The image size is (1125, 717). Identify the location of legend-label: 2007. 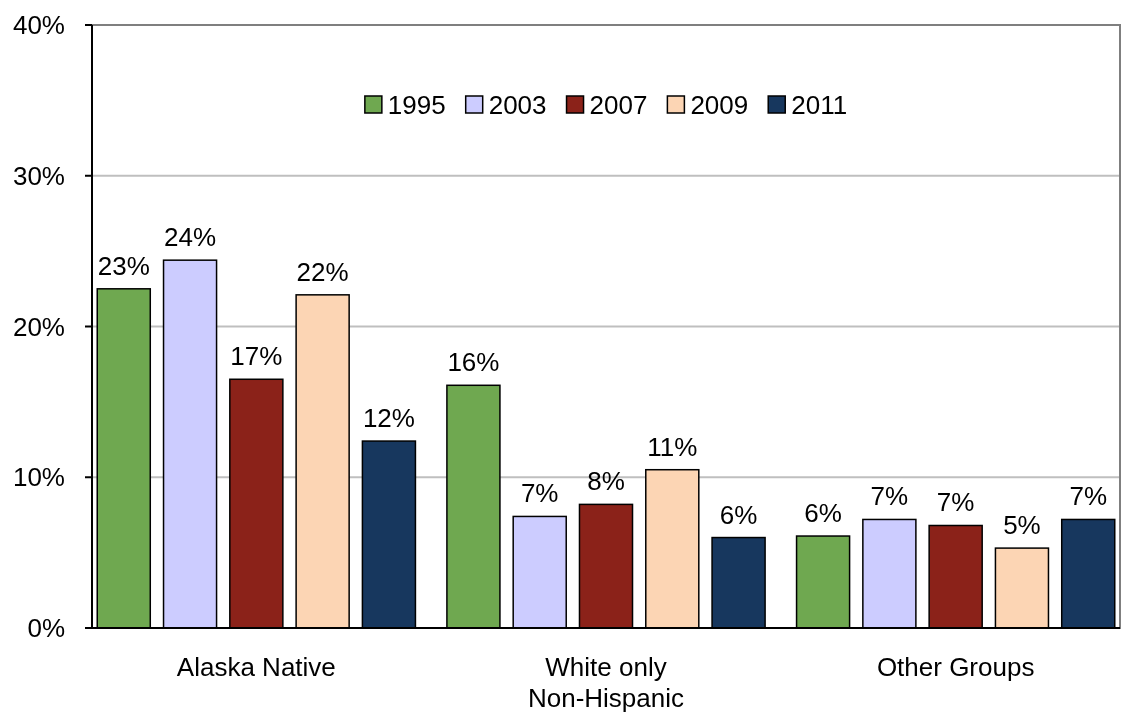
(618, 105).